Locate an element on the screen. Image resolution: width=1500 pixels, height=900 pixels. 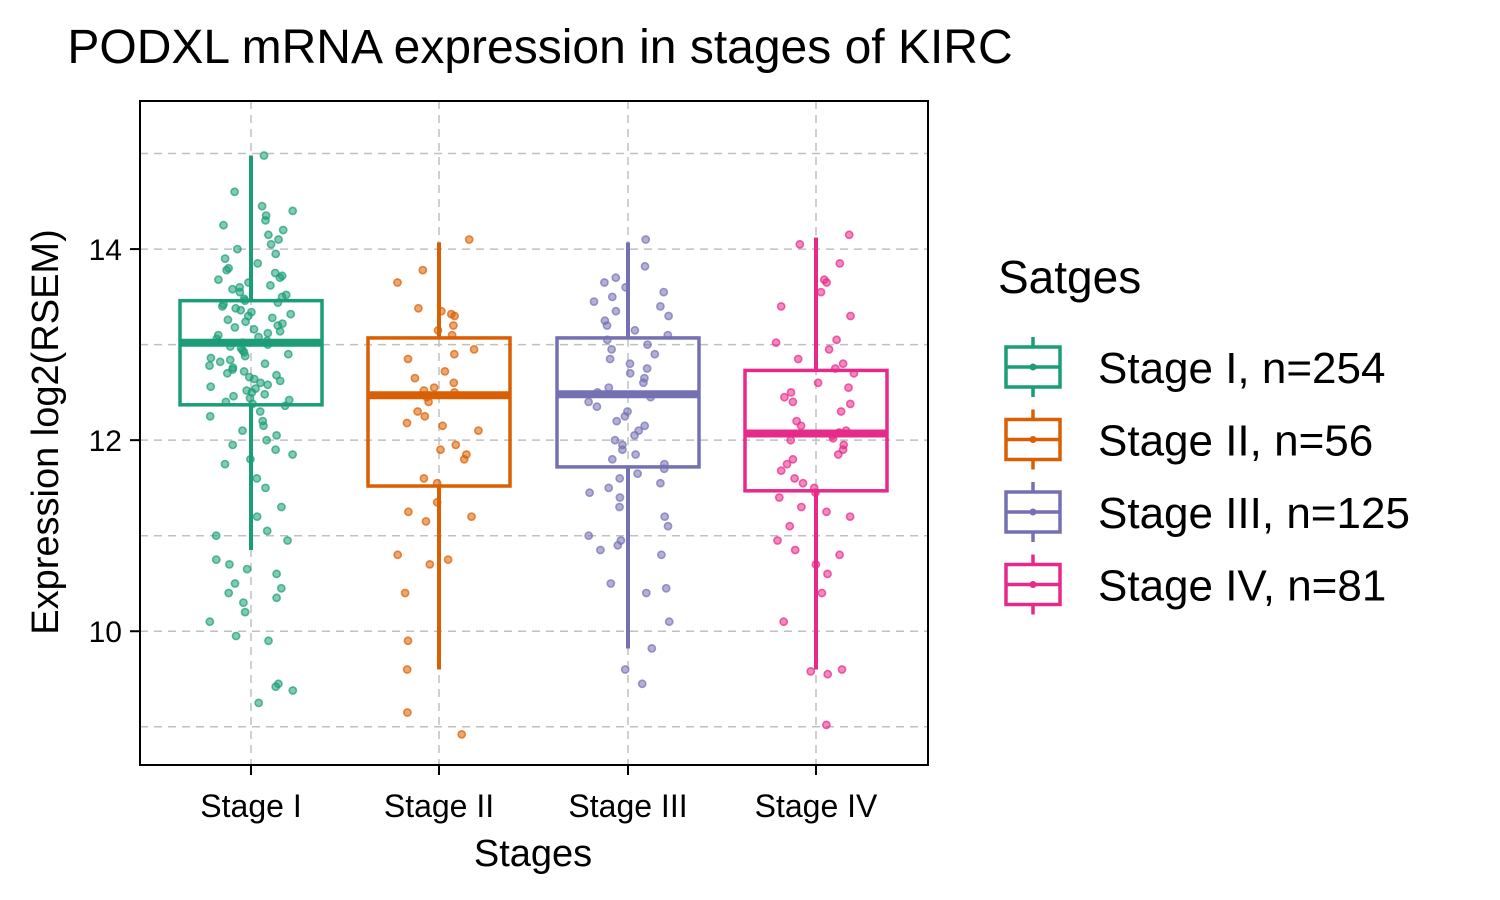
legend-entry-label: Stage IV, n=81 is located at coordinates (1242, 586).